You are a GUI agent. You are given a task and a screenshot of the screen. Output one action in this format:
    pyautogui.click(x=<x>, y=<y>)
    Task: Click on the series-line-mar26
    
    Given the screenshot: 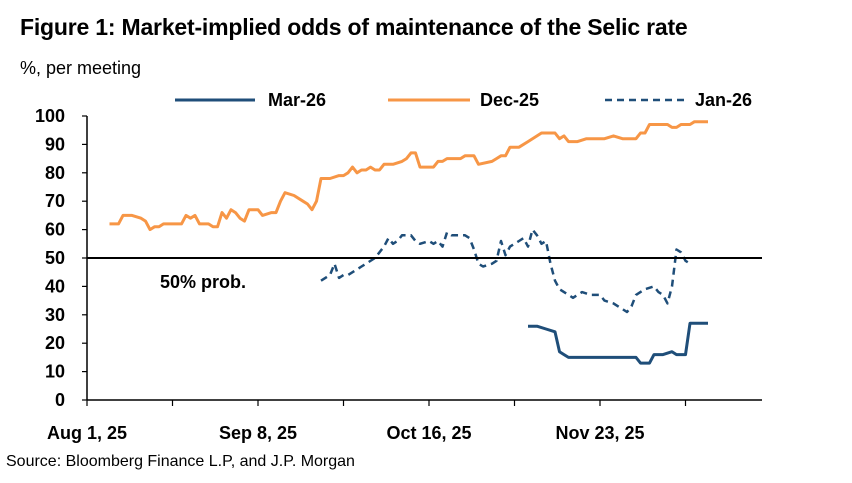 What is the action you would take?
    pyautogui.click(x=618, y=343)
    